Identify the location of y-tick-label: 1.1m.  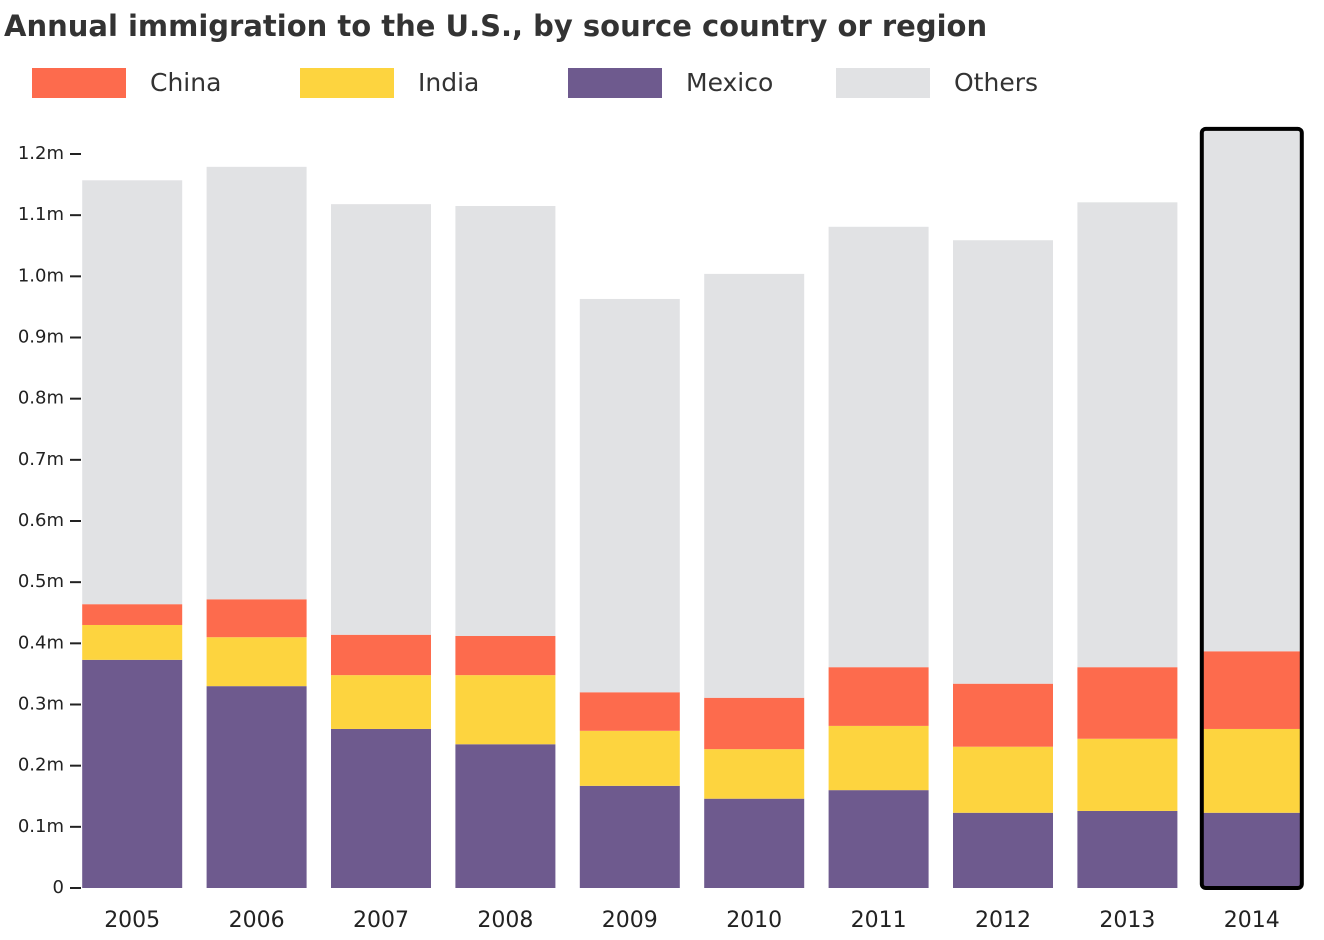
(41, 214).